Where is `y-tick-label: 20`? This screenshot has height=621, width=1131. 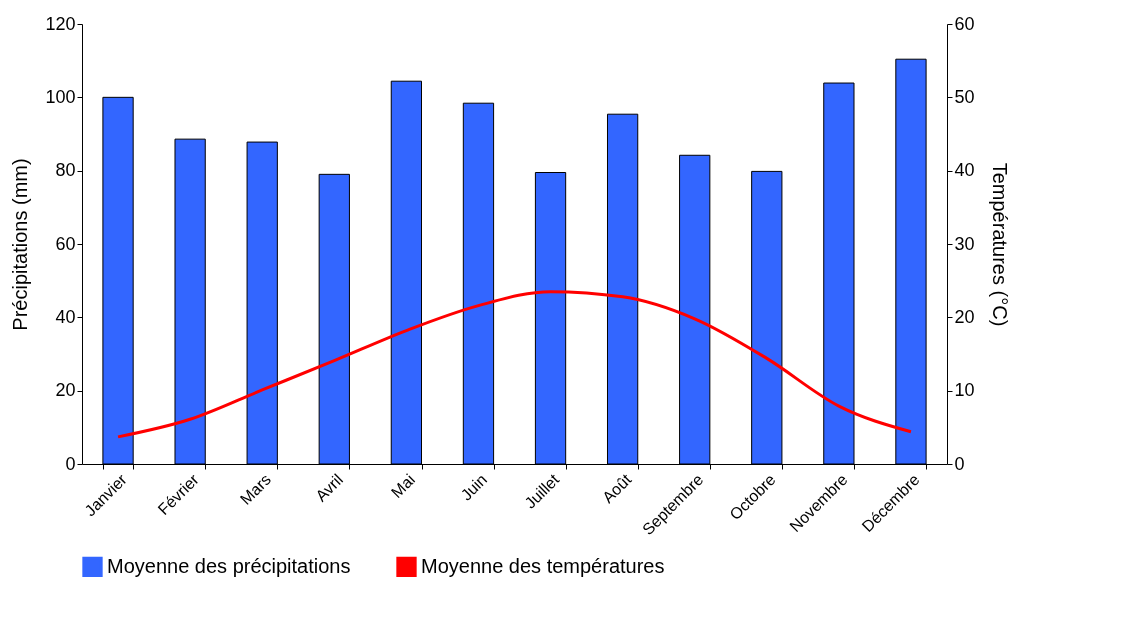 y-tick-label: 20 is located at coordinates (65, 390).